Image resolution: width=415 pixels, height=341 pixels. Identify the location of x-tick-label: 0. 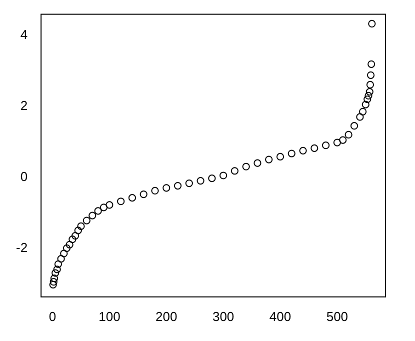
(52, 316).